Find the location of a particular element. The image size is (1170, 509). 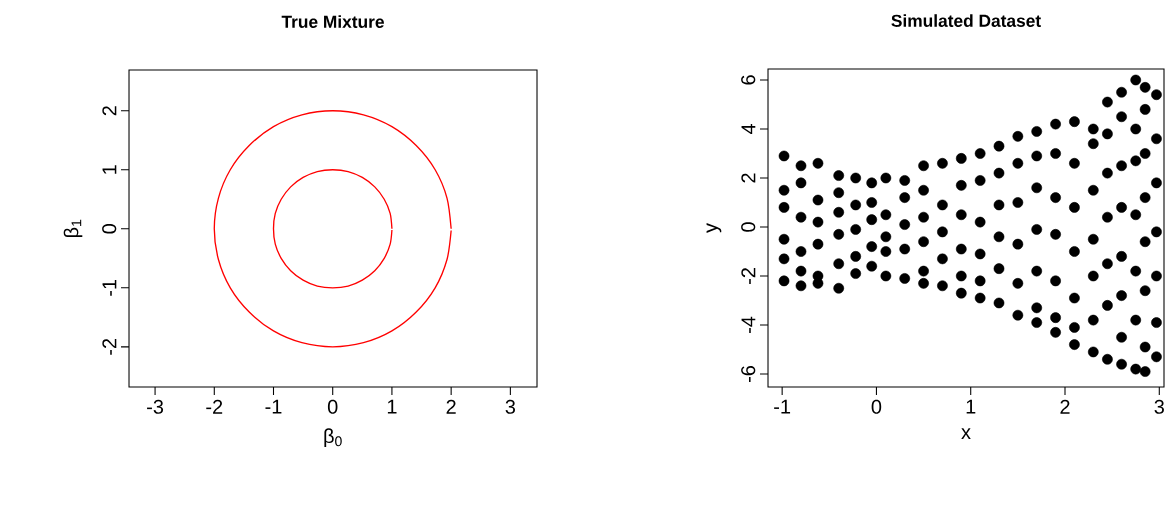

x-tick-label: -2 is located at coordinates (214, 406).